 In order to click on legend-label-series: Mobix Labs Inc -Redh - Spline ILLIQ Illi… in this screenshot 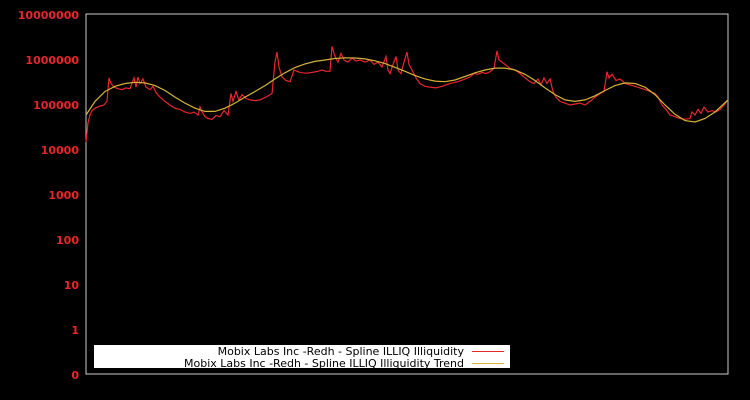, I will do `click(341, 351)`.